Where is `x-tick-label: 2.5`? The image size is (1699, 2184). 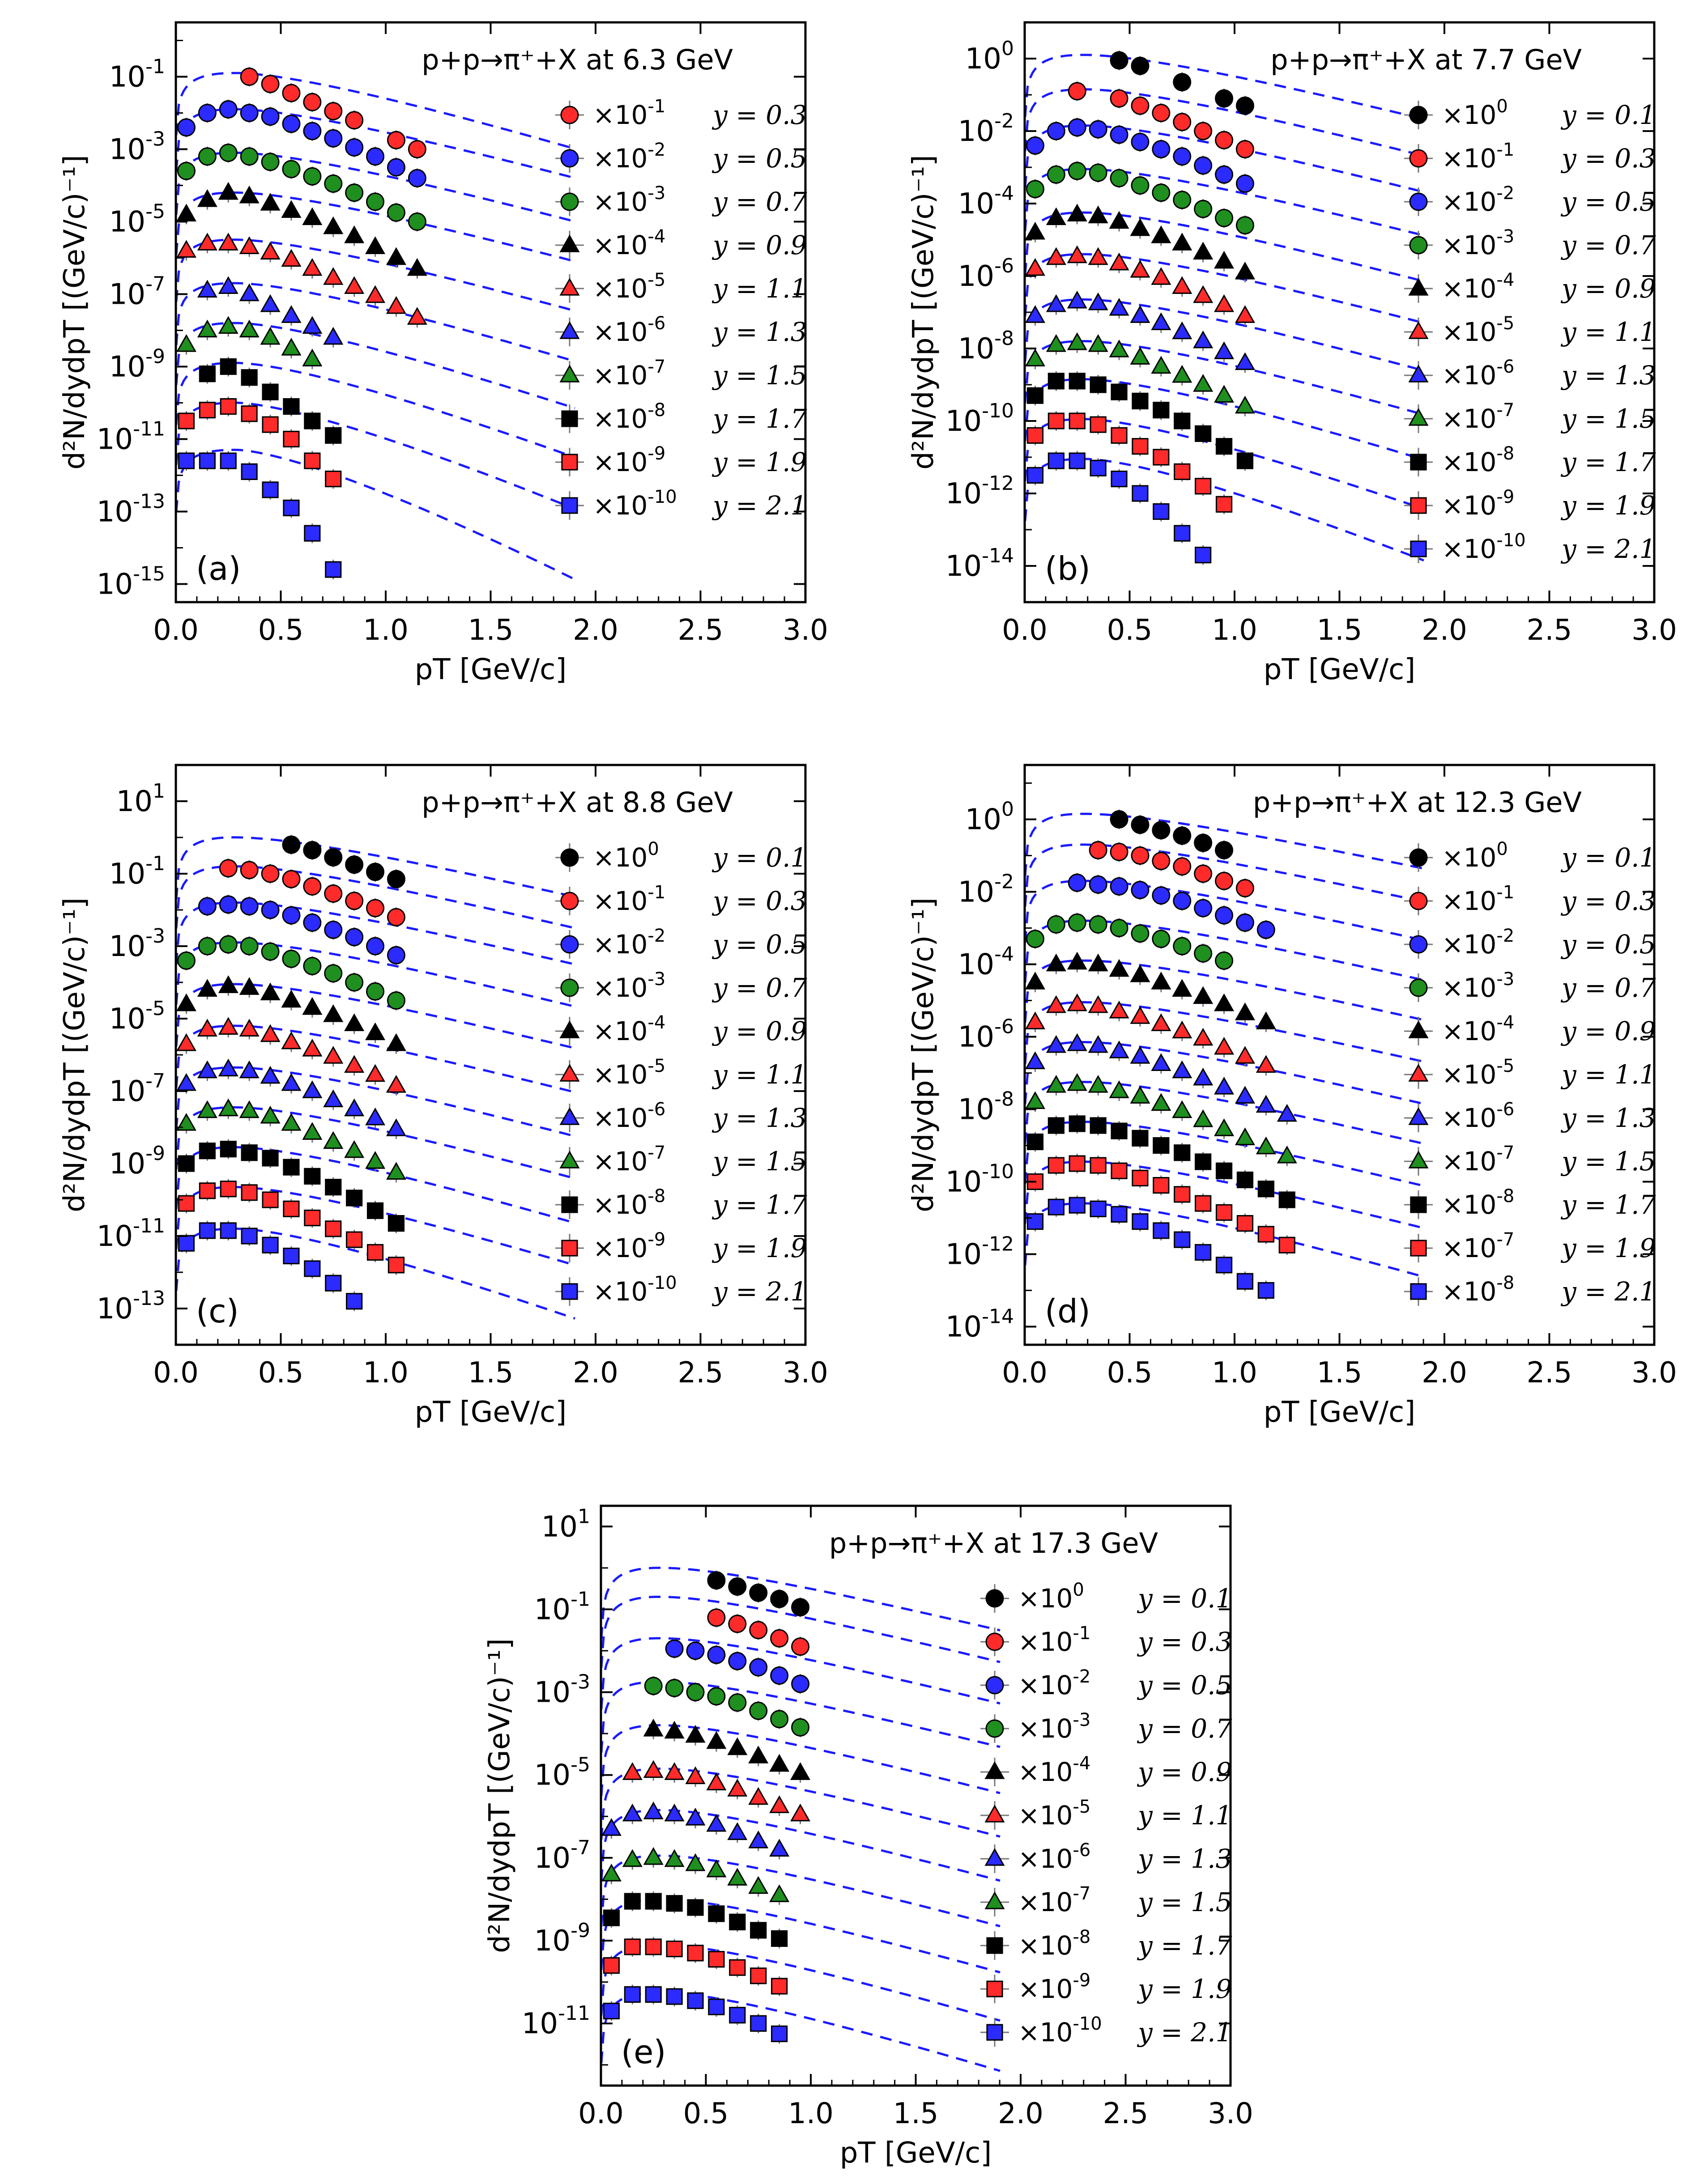
x-tick-label: 2.5 is located at coordinates (1549, 1372).